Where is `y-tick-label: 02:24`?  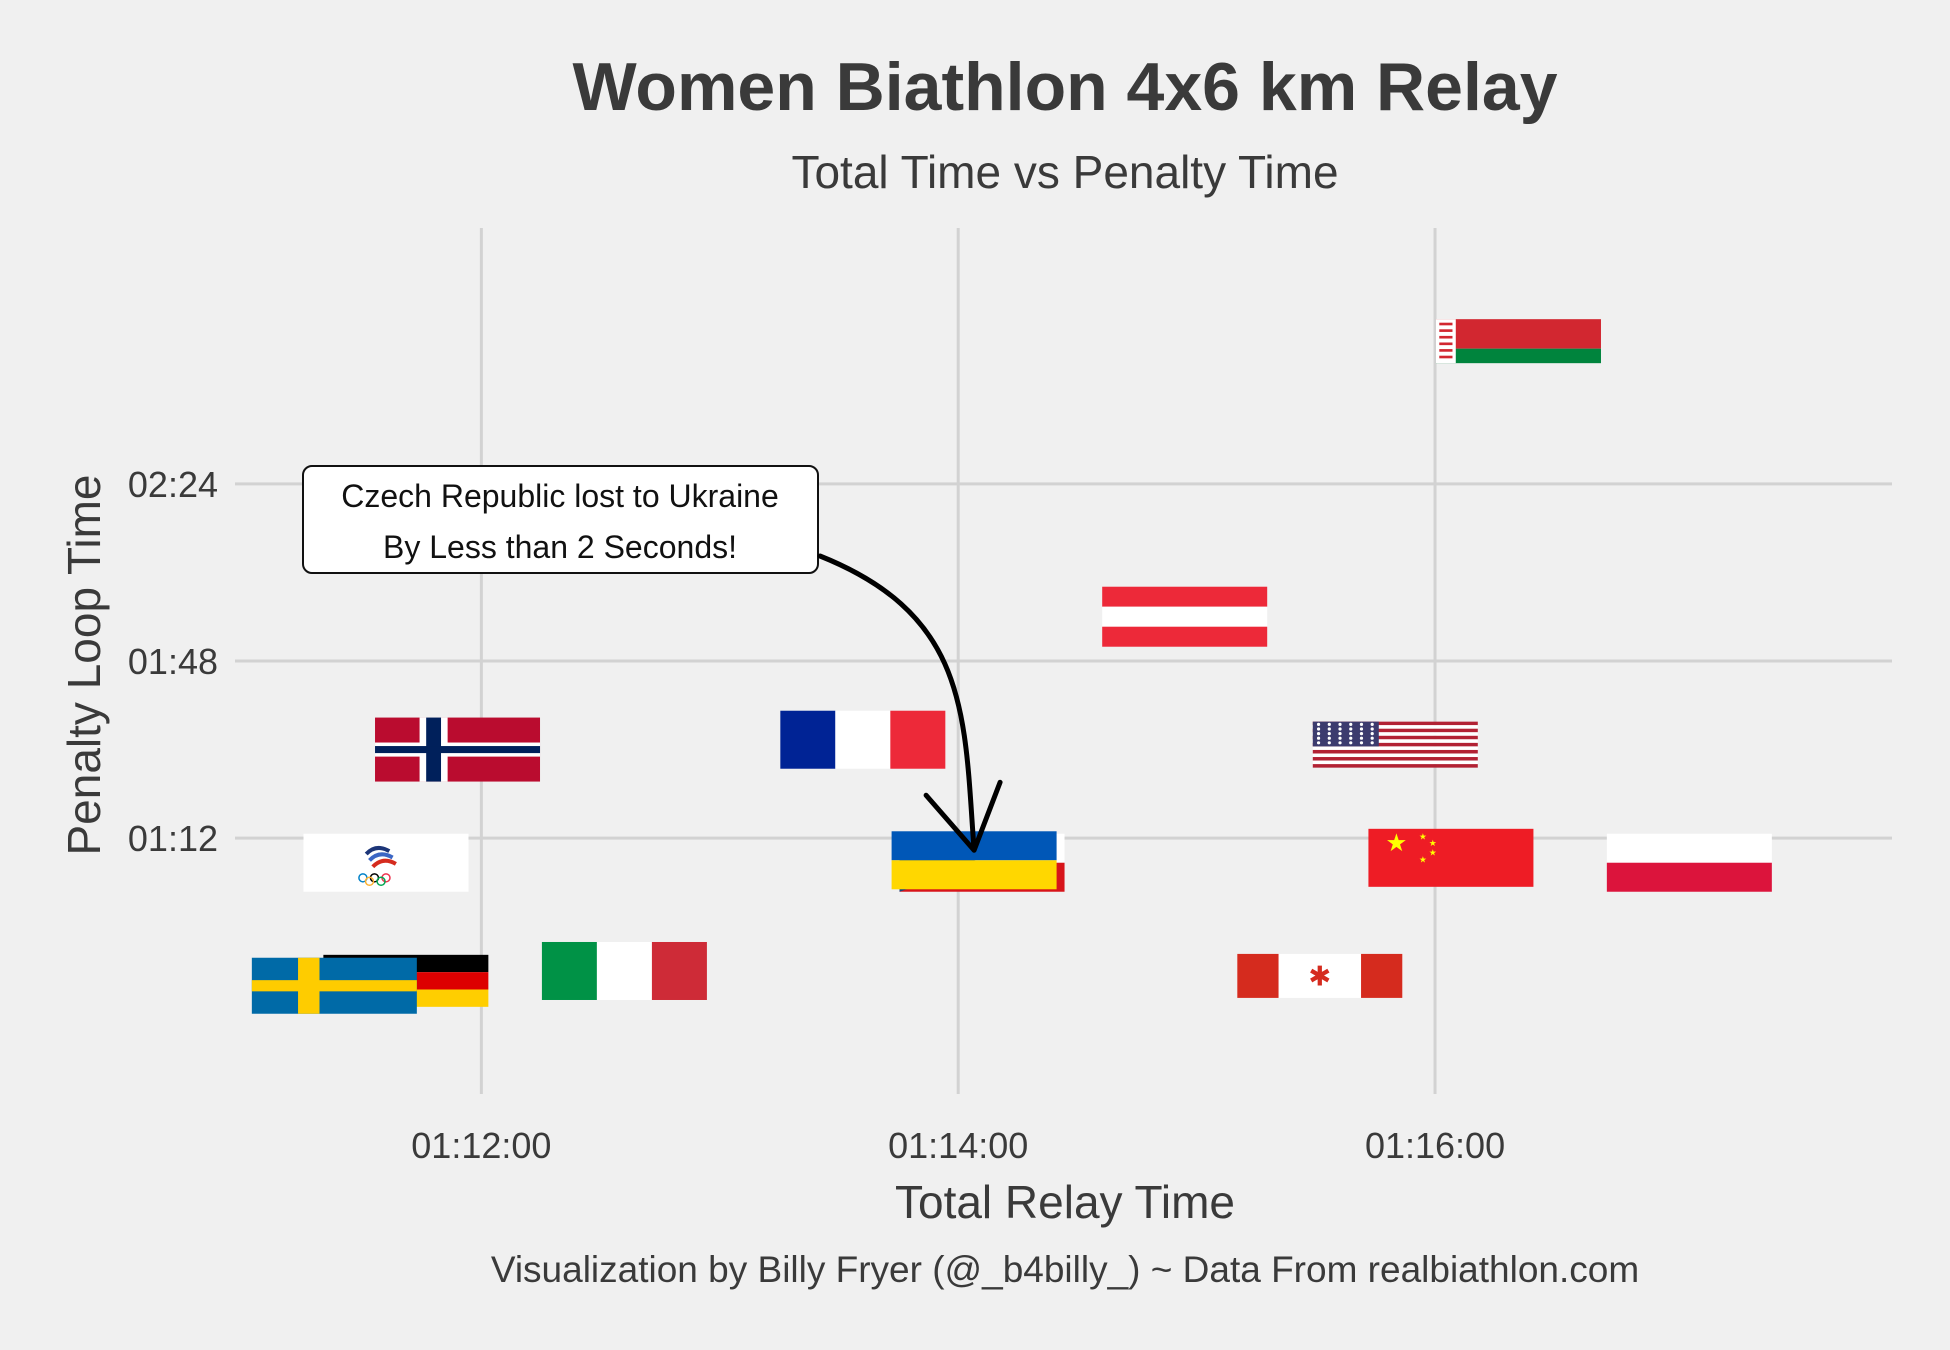 y-tick-label: 02:24 is located at coordinates (173, 484).